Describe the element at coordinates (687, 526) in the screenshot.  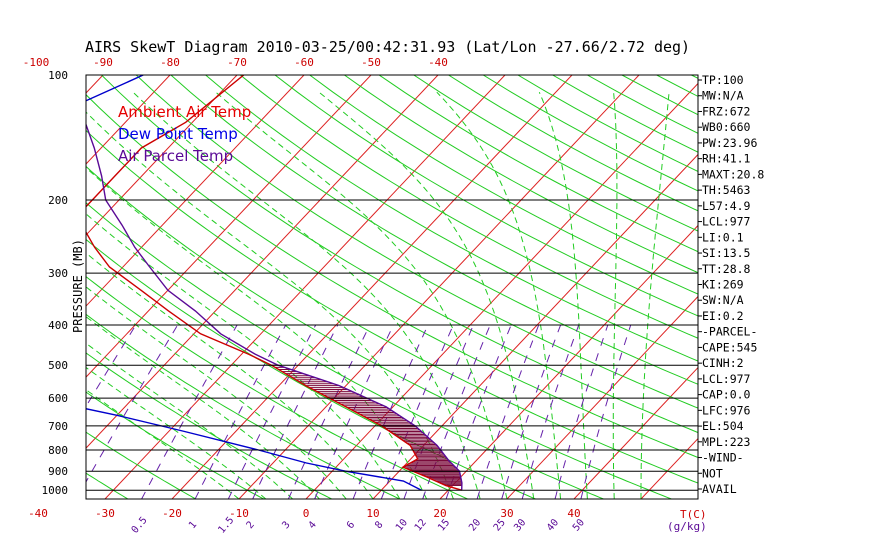
I see `mixing-ratio-unit: (g/kg)` at that location.